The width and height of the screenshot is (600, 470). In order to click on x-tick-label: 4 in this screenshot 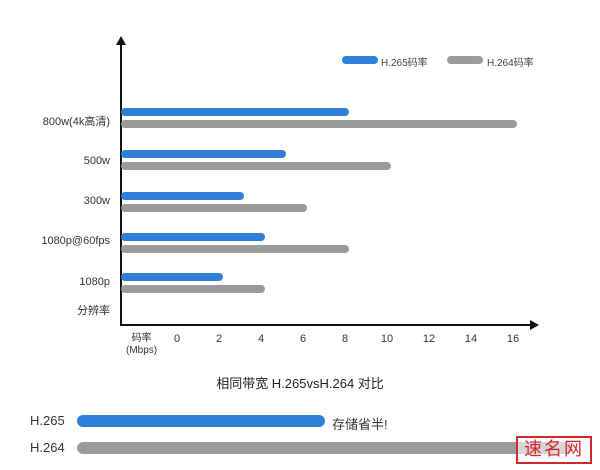, I will do `click(261, 339)`.